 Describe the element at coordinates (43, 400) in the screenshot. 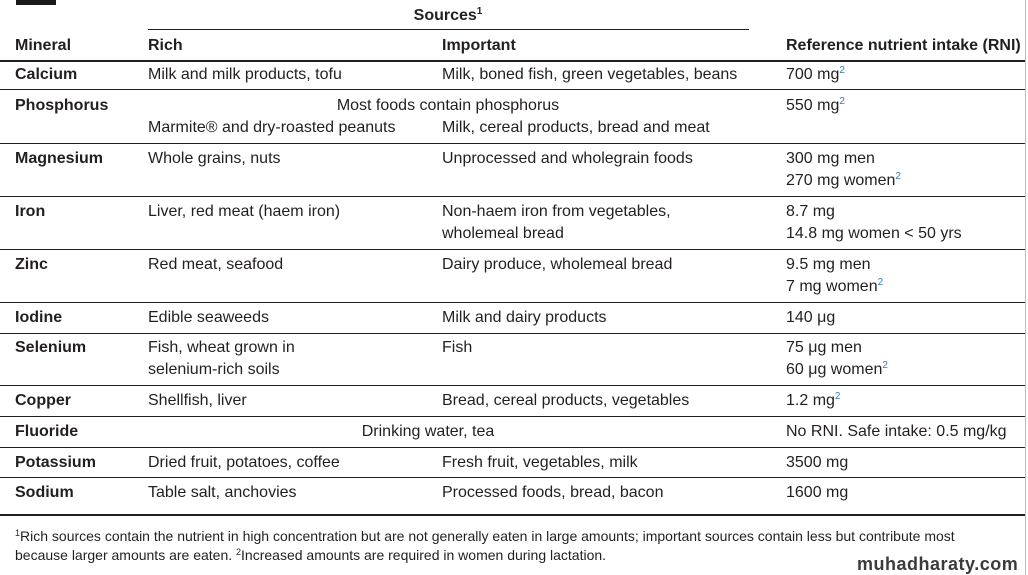

I see `mineral-name: Copper` at that location.